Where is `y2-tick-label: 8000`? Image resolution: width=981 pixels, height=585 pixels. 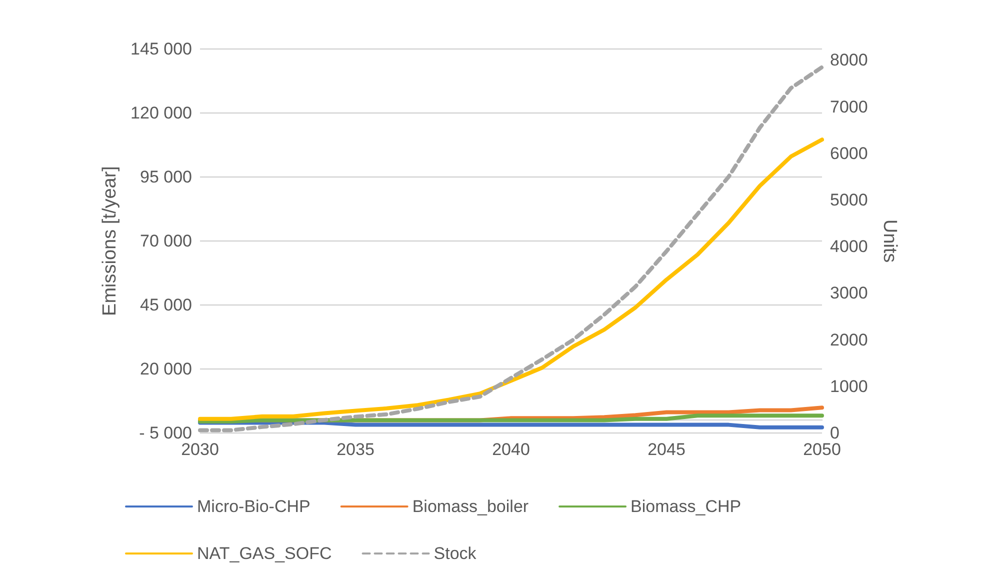
y2-tick-label: 8000 is located at coordinates (849, 60).